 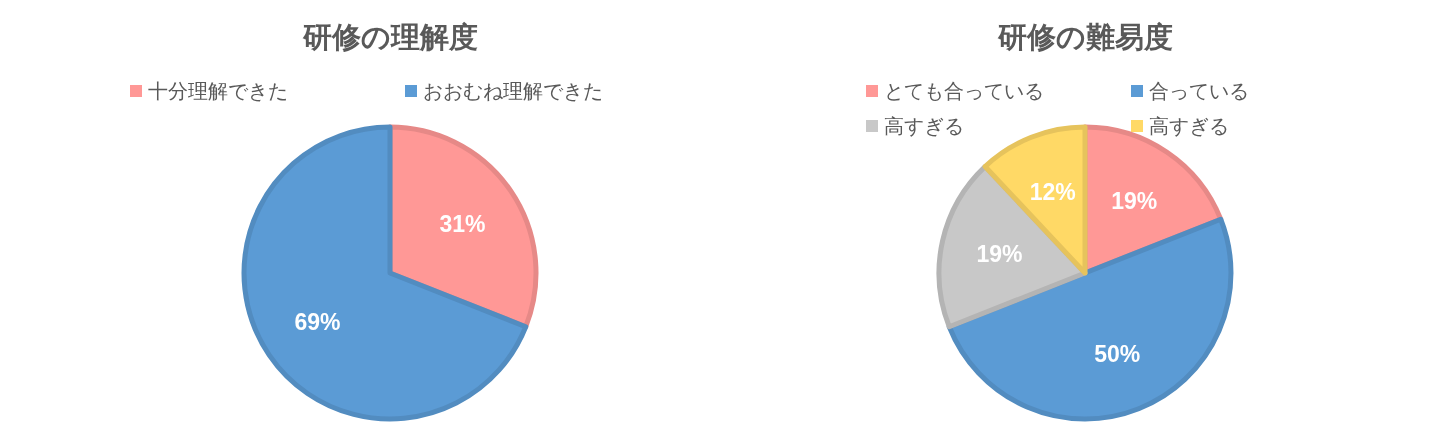 What do you see at coordinates (1134, 200) in the screenshot?
I see `data-label: 19%` at bounding box center [1134, 200].